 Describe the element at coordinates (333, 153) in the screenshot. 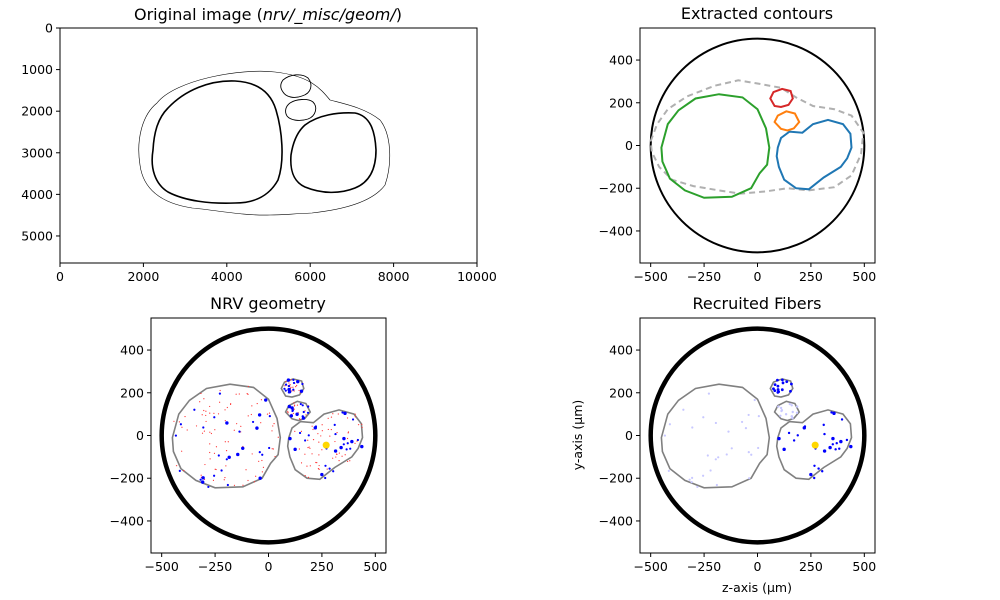

I see `fascicle-right-outline` at that location.